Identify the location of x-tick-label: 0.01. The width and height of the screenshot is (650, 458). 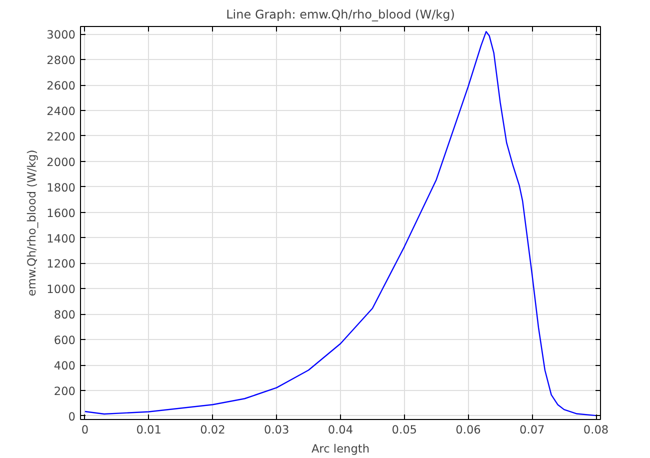
(149, 429).